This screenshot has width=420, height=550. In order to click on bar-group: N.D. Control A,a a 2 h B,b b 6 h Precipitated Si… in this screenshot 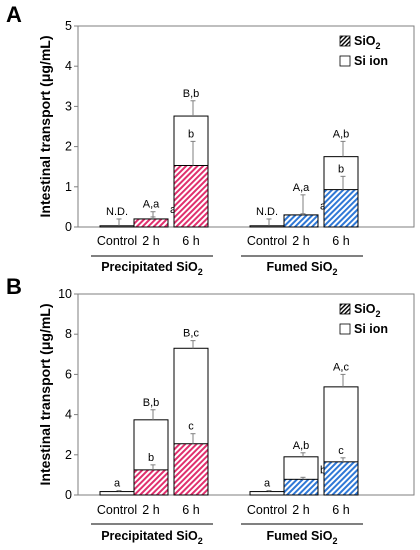, I will do `click(152, 182)`.